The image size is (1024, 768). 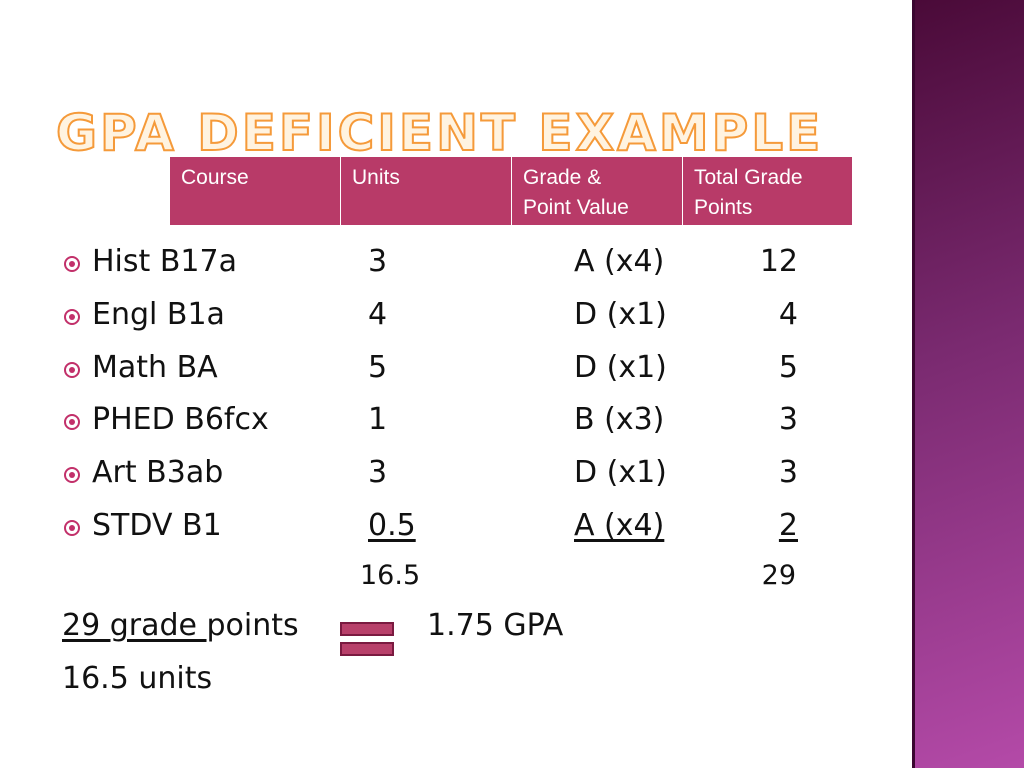 What do you see at coordinates (390, 575) in the screenshot?
I see `units-total: 16.5` at bounding box center [390, 575].